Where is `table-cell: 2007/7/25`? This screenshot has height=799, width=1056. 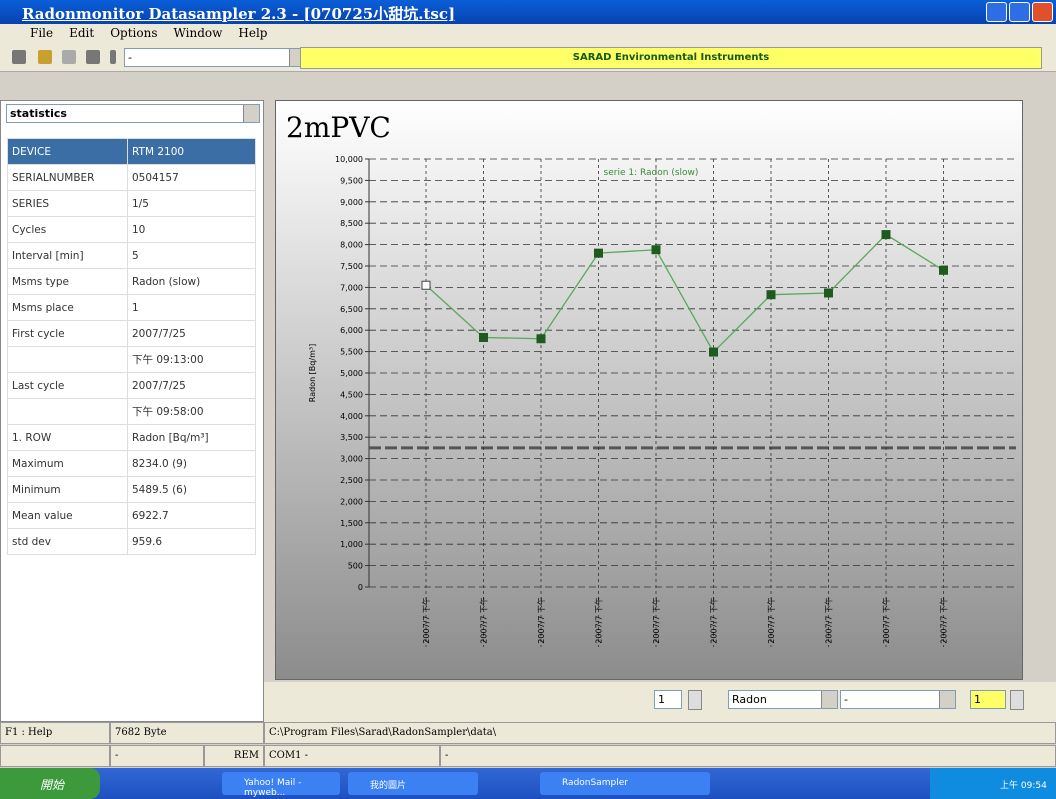 table-cell: 2007/7/25 is located at coordinates (191, 385).